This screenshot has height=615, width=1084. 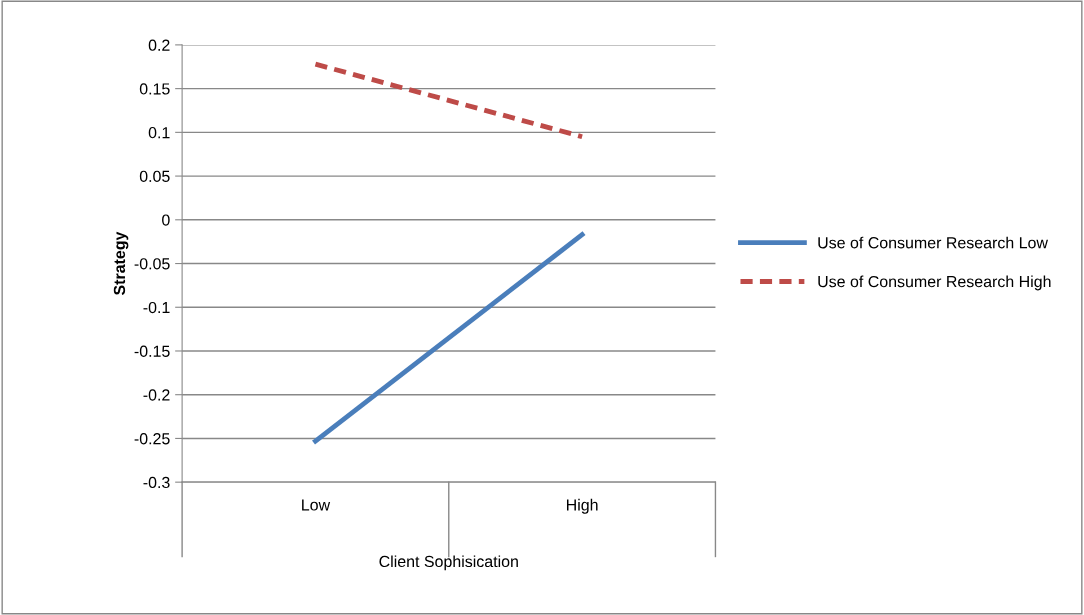 What do you see at coordinates (154, 89) in the screenshot?
I see `y-tick-label: 0.15` at bounding box center [154, 89].